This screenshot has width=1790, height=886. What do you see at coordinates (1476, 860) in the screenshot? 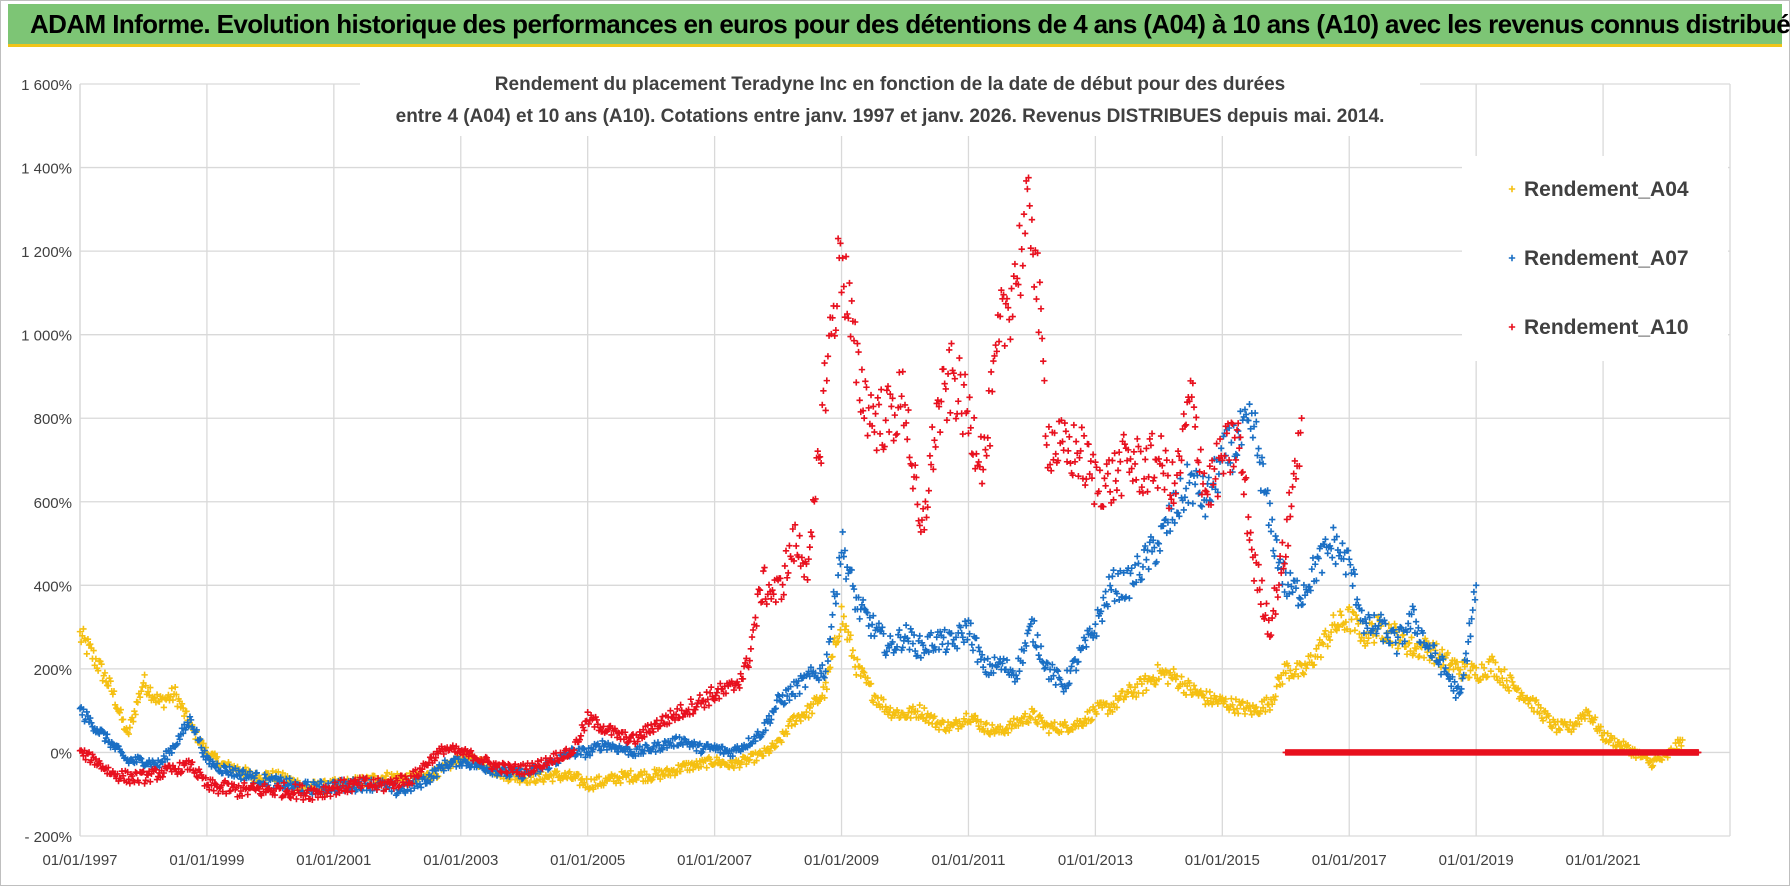
I see `x-tick-label: 01/01/2019` at bounding box center [1476, 860].